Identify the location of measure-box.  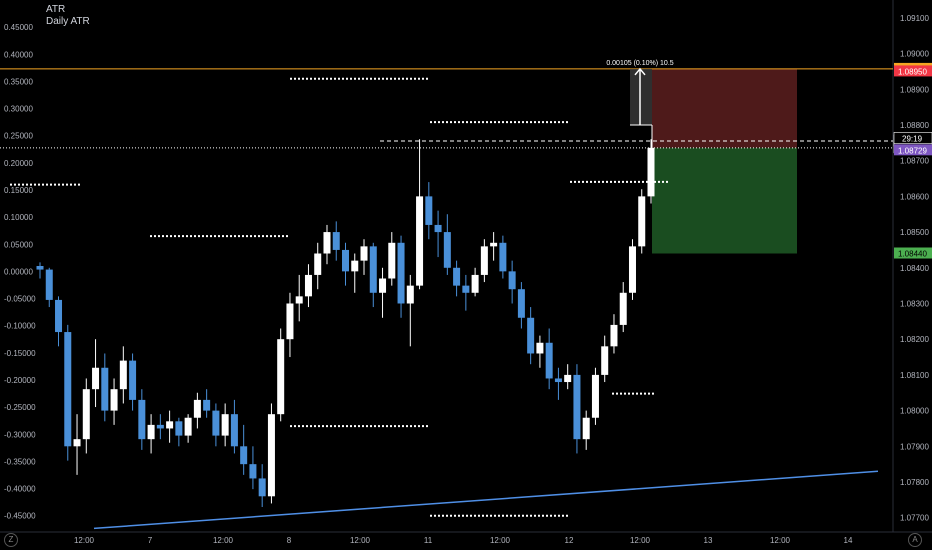
(641, 96).